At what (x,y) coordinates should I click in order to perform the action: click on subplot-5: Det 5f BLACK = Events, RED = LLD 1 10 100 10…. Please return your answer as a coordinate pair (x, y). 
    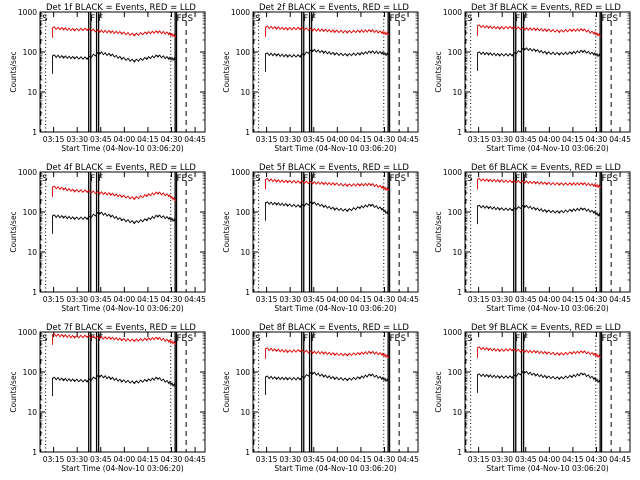
    Looking at the image, I should click on (320, 238).